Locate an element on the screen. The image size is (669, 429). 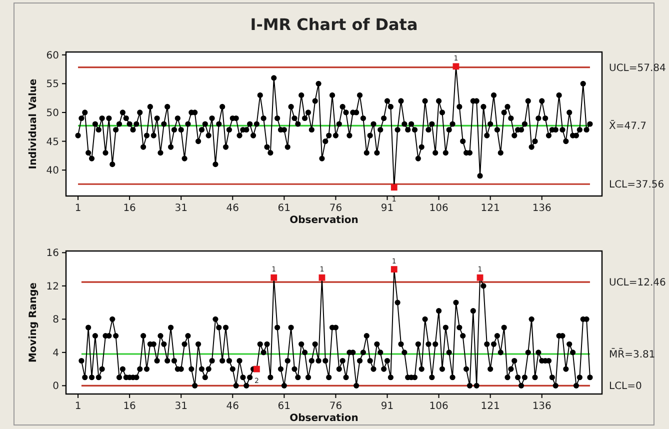
ref-line-label: LCL=37.56 is located at coordinates (636, 185).